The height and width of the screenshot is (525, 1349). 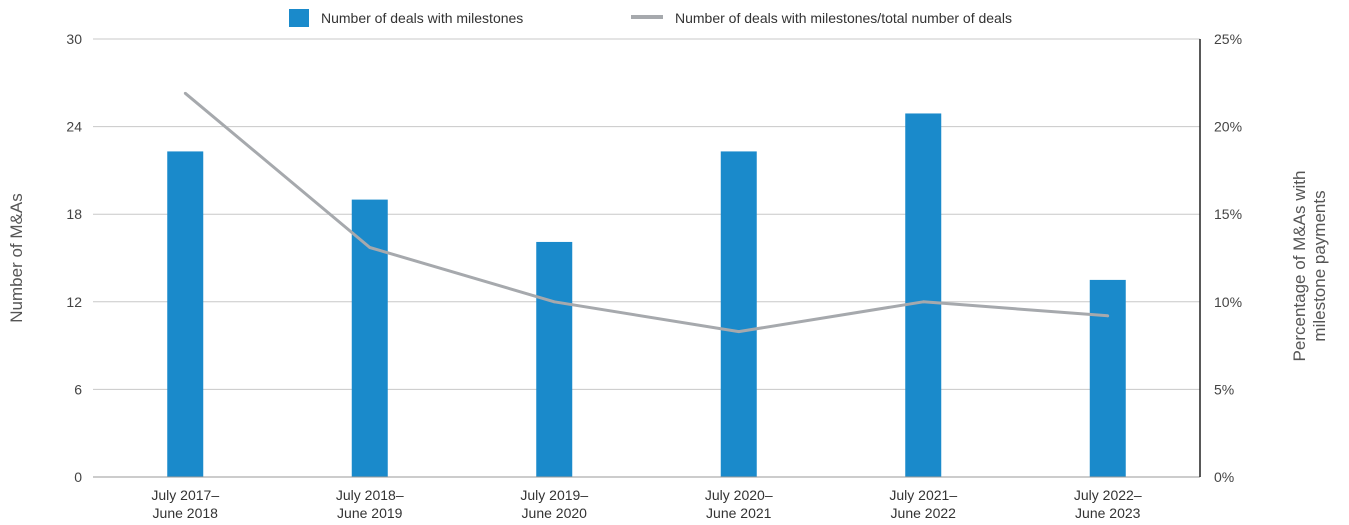 I want to click on x-tick-label: July 2020– June 2021, so click(x=739, y=504).